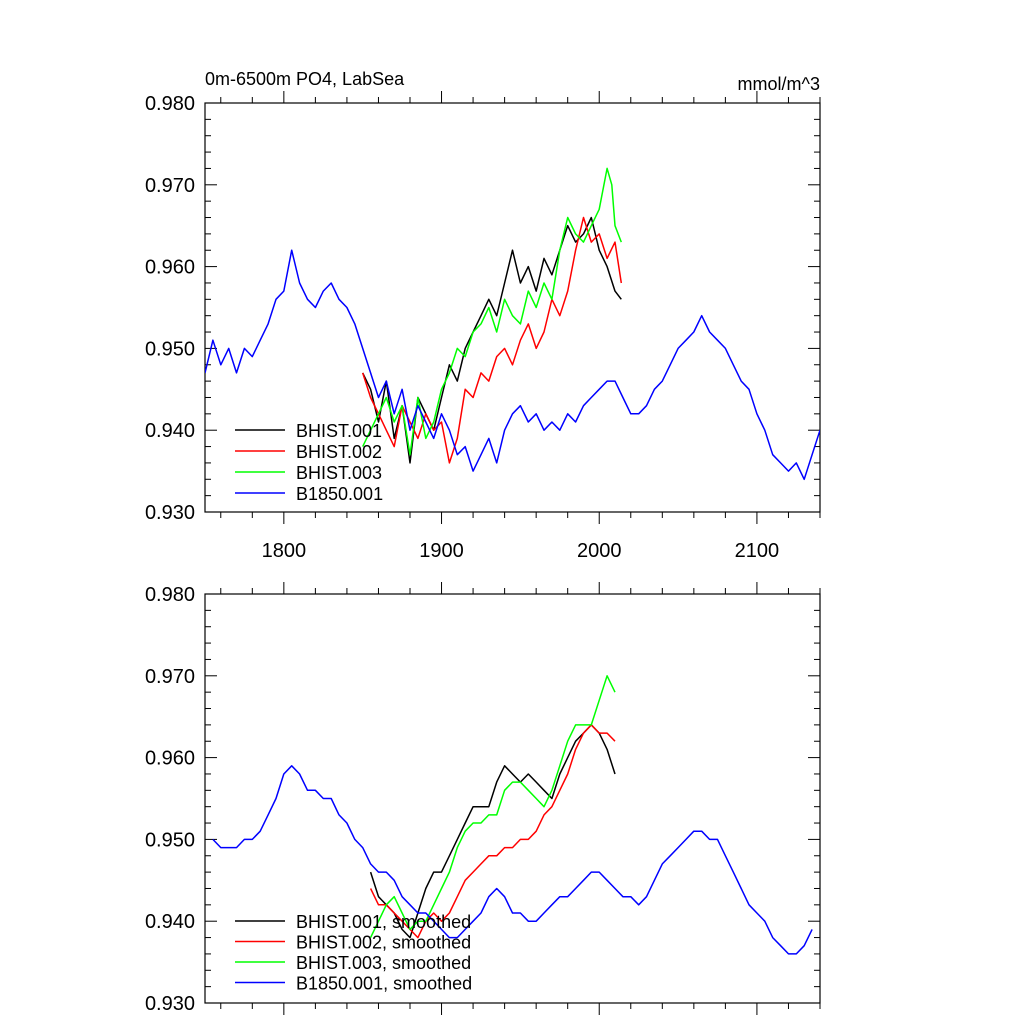 This screenshot has height=1024, width=1024. I want to click on series-line-bhist-003-smoothed, so click(492, 806).